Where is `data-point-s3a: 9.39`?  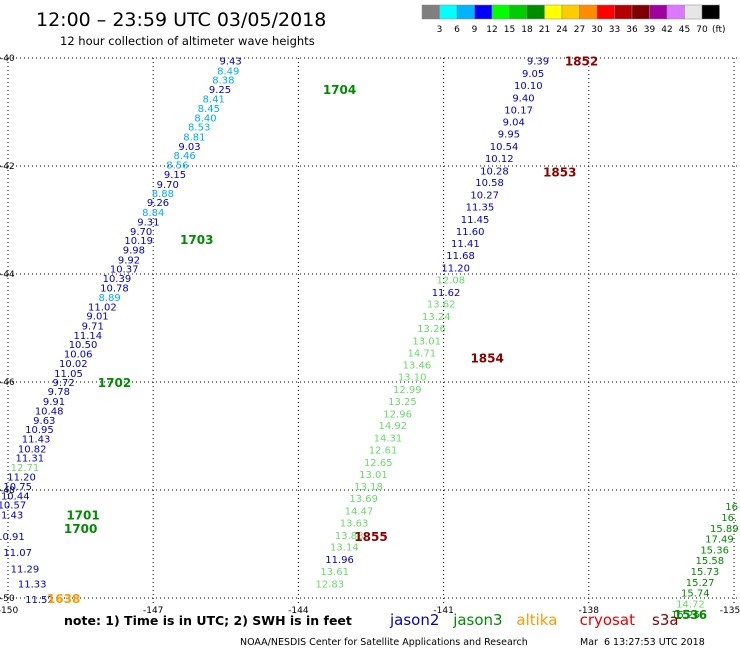 data-point-s3a: 9.39 is located at coordinates (538, 62).